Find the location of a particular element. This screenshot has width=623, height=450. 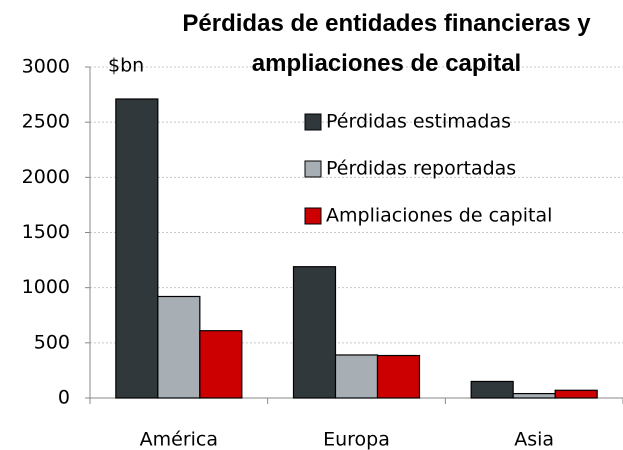

y-tick-label: 1500 is located at coordinates (46, 232).